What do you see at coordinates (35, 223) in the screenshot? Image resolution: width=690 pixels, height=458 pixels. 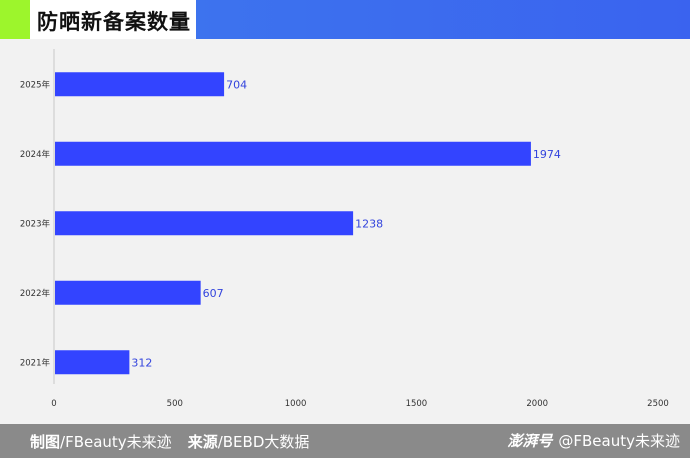 I see `y-tick-label: 2023年` at bounding box center [35, 223].